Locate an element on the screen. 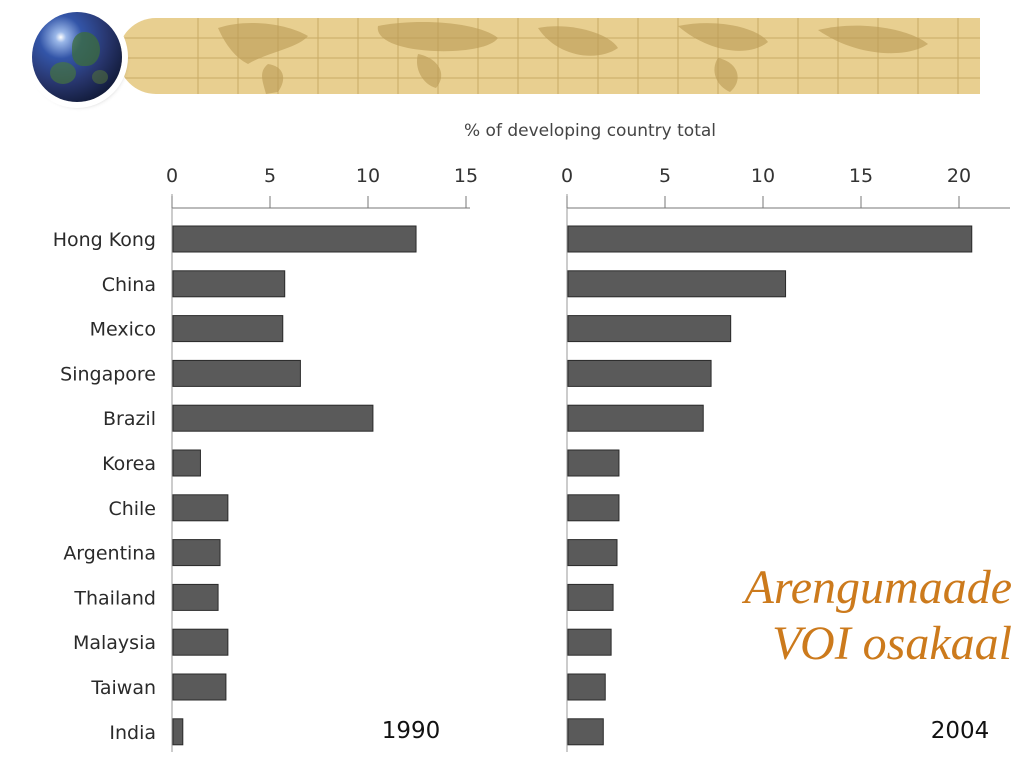 The height and width of the screenshot is (768, 1024). category-label: Malaysia is located at coordinates (114, 643).